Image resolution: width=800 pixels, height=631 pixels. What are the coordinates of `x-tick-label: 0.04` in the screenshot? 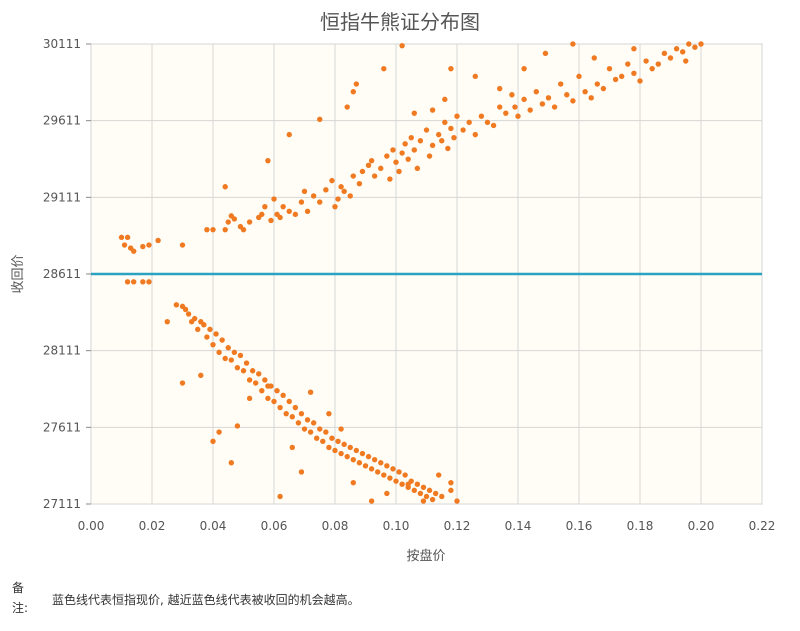 It's located at (213, 526).